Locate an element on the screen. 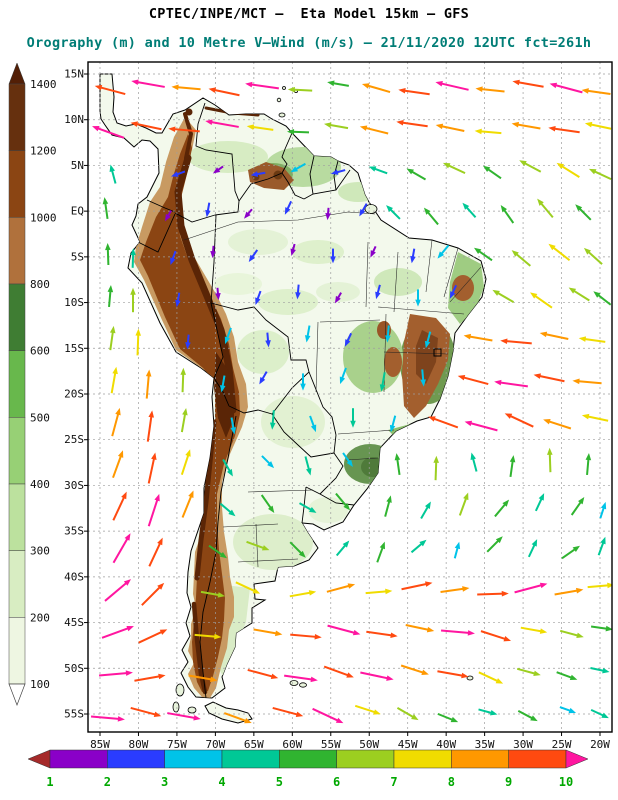  orography-colorbar-top-arrow is located at coordinates (17, 73).